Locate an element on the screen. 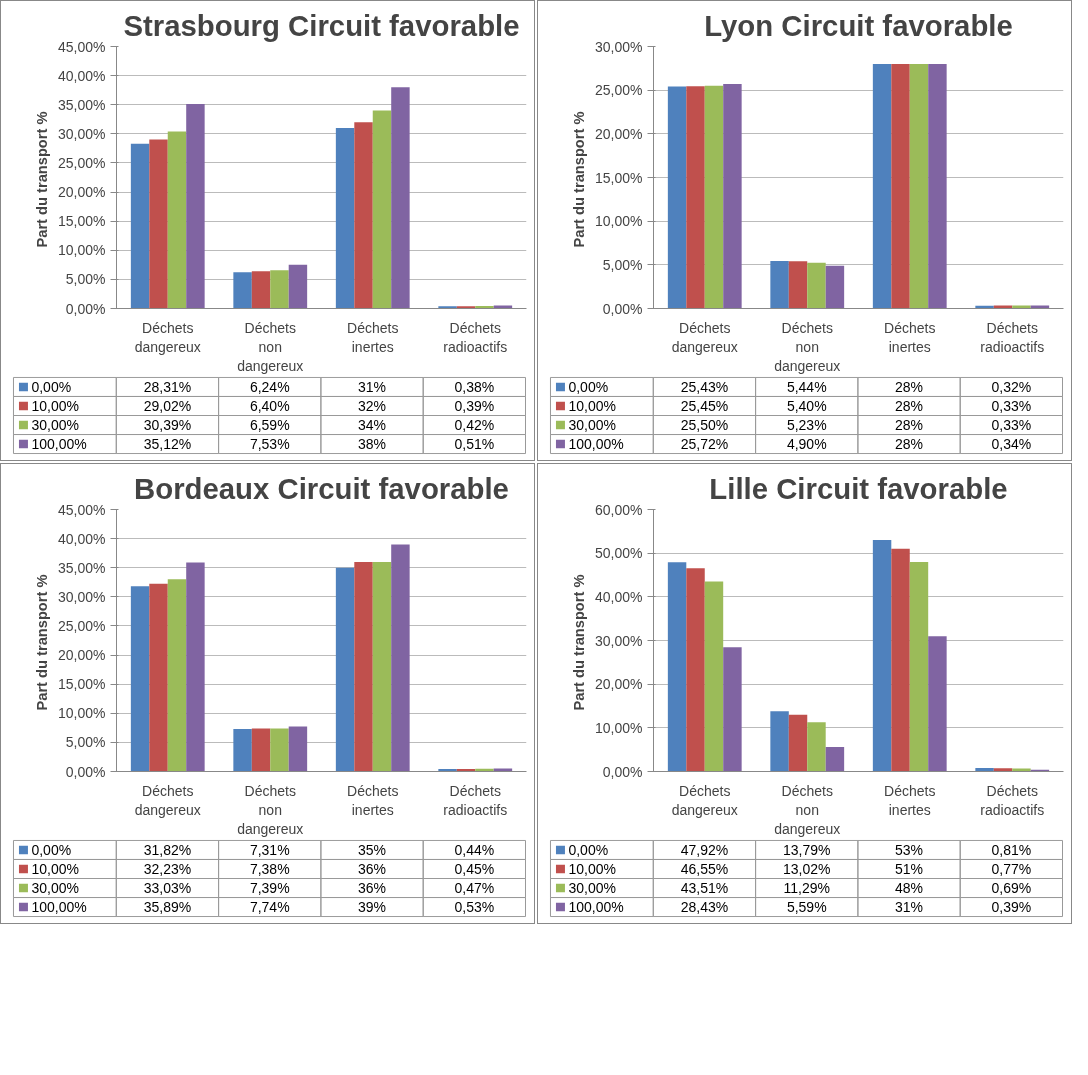  data-label: 5,40% is located at coordinates (806, 405).